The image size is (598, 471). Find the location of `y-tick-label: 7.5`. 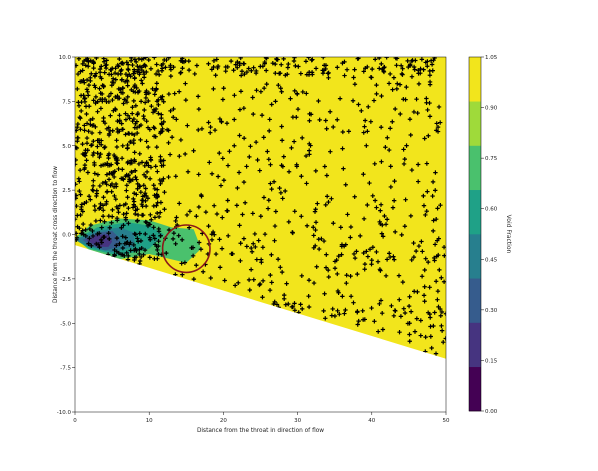

y-tick-label: 7.5 is located at coordinates (66, 102).